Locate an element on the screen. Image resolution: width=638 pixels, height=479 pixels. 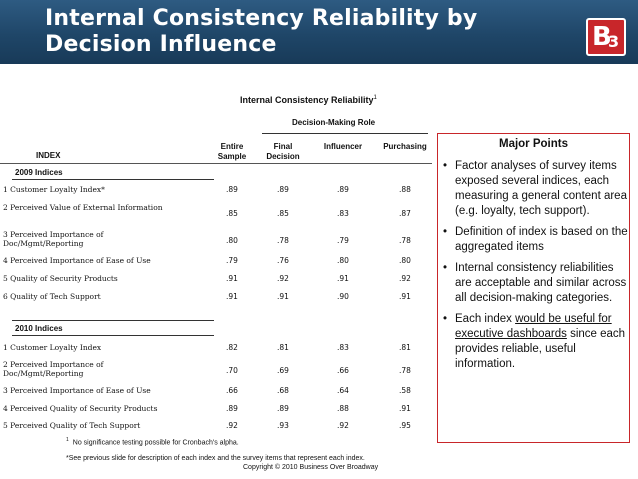
cell-value: .76 is located at coordinates (283, 260).